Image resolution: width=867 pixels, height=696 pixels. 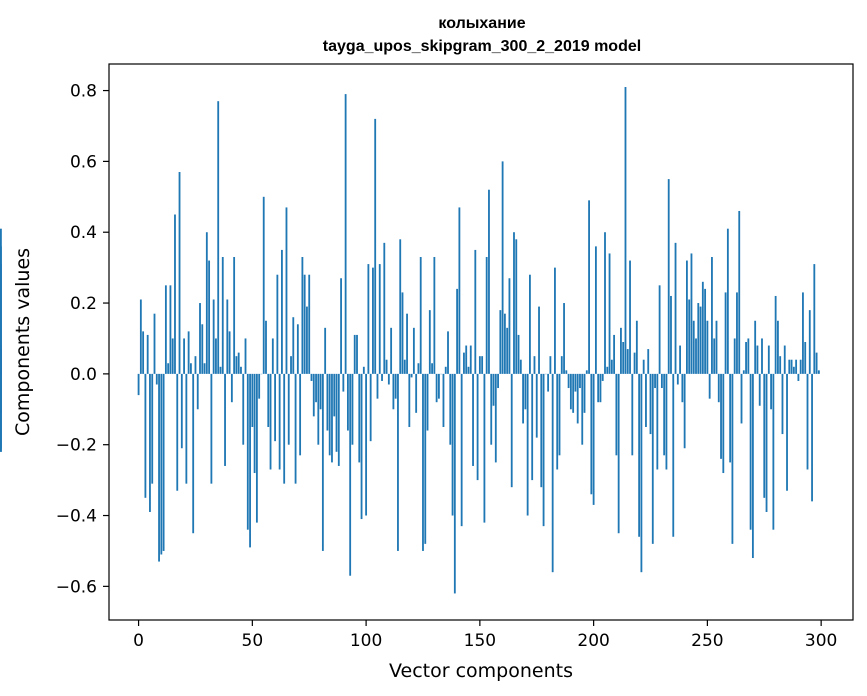 What do you see at coordinates (83, 233) in the screenshot?
I see `y-tick-label-5: 0.4` at bounding box center [83, 233].